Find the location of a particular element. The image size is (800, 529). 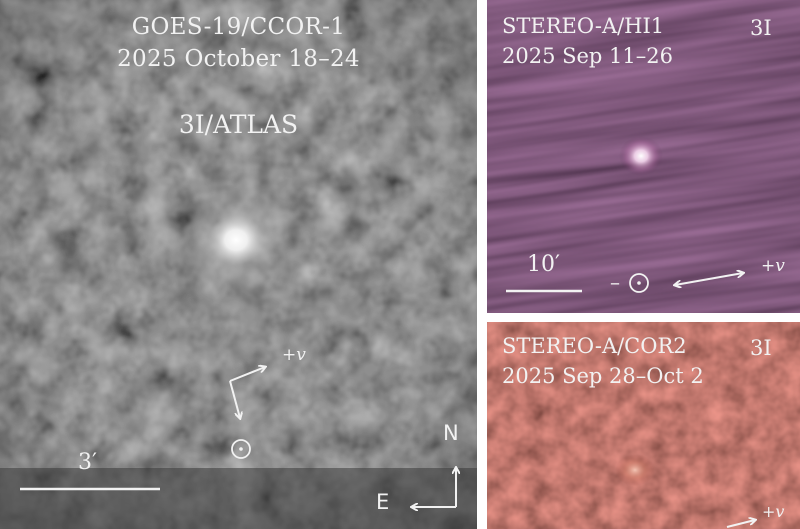

cor2-comet-blob is located at coordinates (635, 470).